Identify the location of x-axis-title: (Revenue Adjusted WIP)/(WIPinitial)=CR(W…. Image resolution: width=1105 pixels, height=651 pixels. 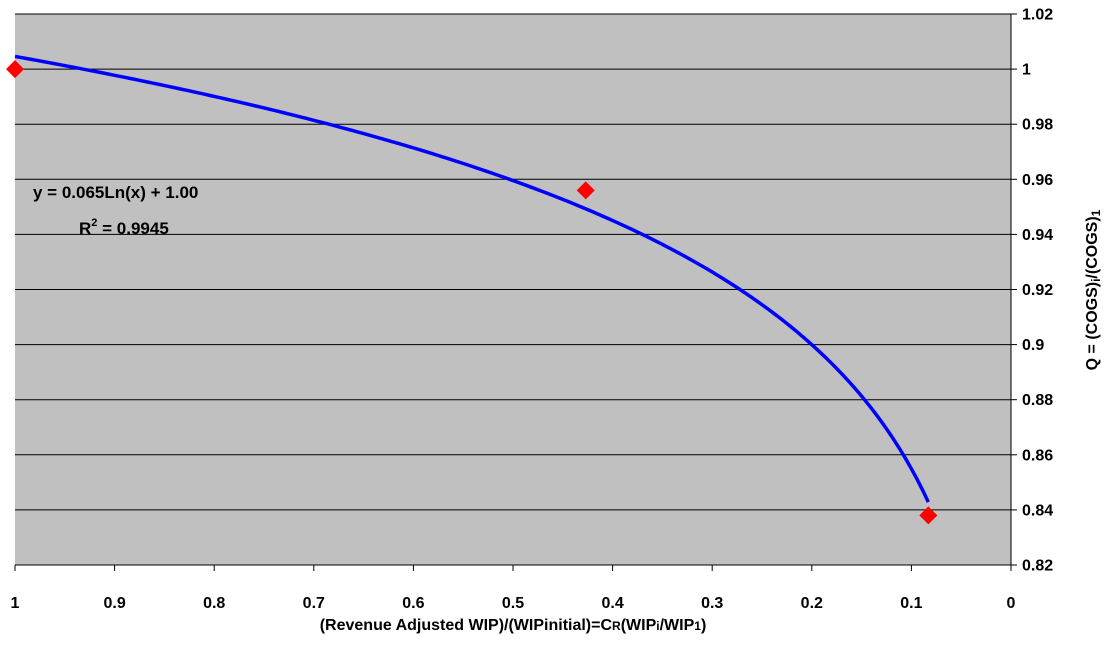
(513, 625).